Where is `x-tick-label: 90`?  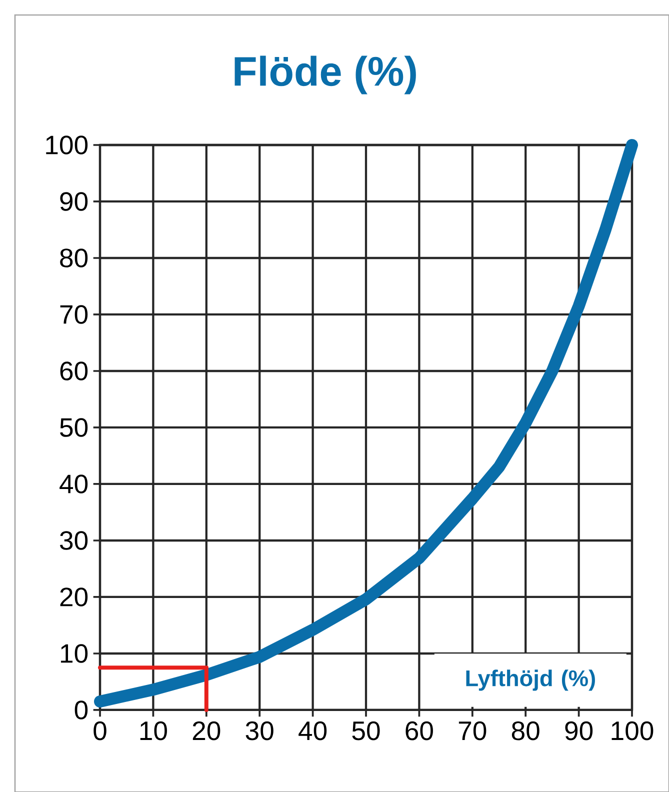
x-tick-label: 90 is located at coordinates (579, 730).